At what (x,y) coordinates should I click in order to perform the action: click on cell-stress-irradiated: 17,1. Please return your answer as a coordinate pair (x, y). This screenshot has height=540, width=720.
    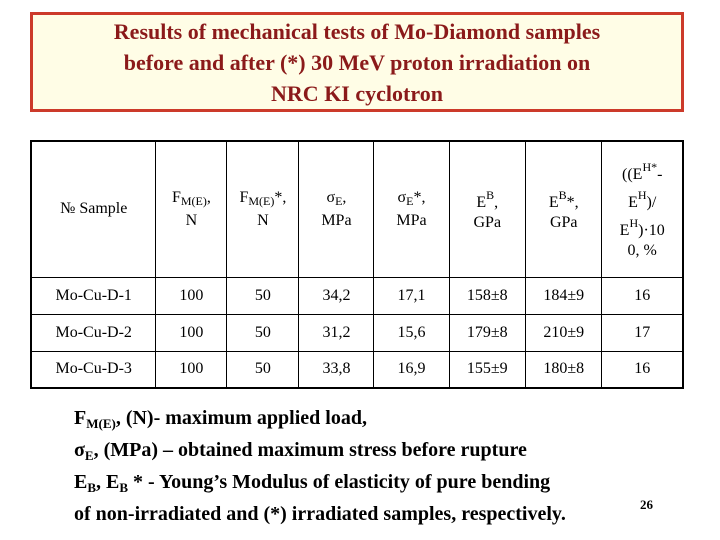
    Looking at the image, I should click on (411, 295).